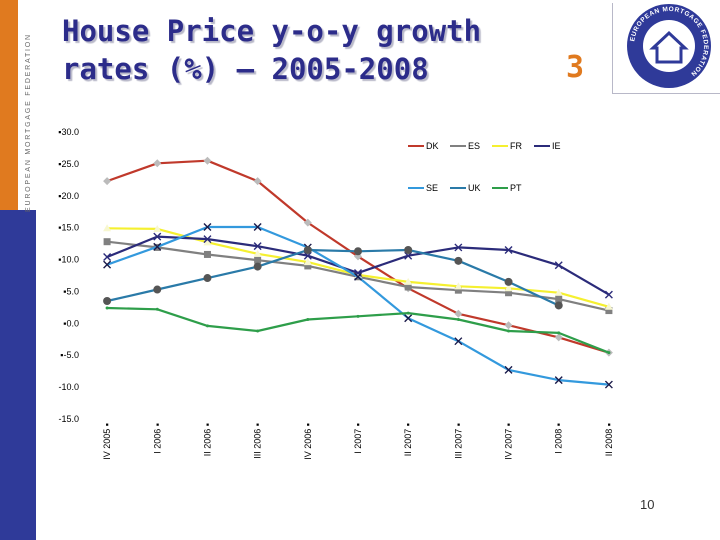 The width and height of the screenshot is (720, 540). What do you see at coordinates (516, 188) in the screenshot?
I see `legend-label: PT` at bounding box center [516, 188].